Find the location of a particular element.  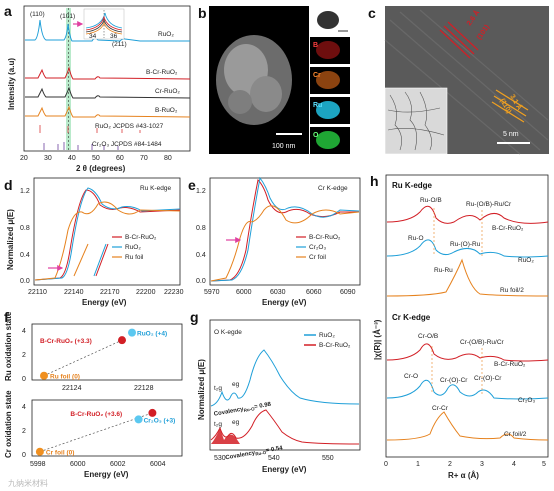

svg-text: 530 is located at coordinates (220, 458).